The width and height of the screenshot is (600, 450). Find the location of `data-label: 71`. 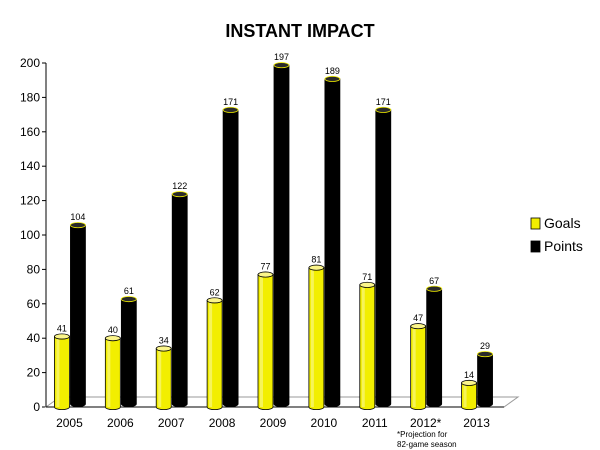

data-label: 71 is located at coordinates (367, 277).